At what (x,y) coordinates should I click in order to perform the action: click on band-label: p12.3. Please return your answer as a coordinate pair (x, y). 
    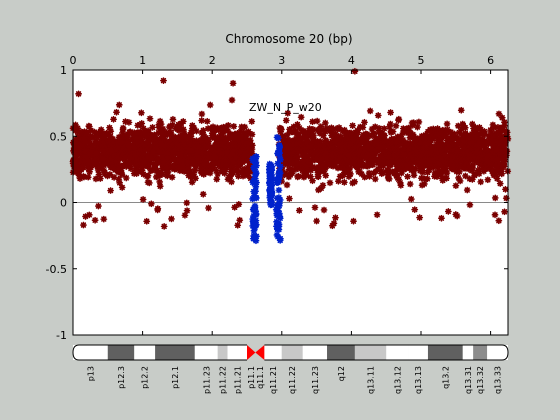
    Looking at the image, I should click on (121, 377).